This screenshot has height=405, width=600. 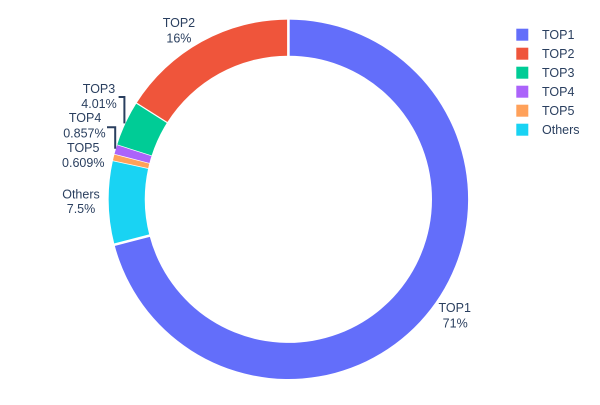 I want to click on svg-text: 7.5%, so click(x=81, y=209).